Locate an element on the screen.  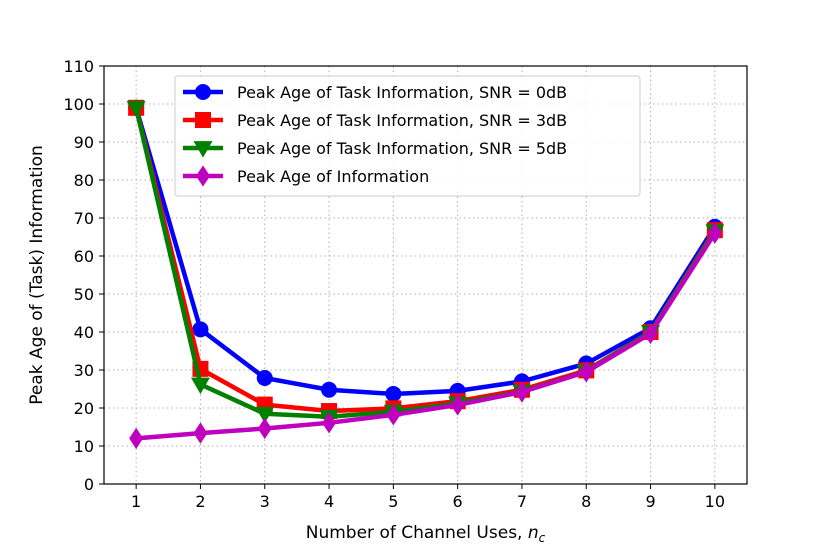
x-tick-label: 2 is located at coordinates (200, 501).